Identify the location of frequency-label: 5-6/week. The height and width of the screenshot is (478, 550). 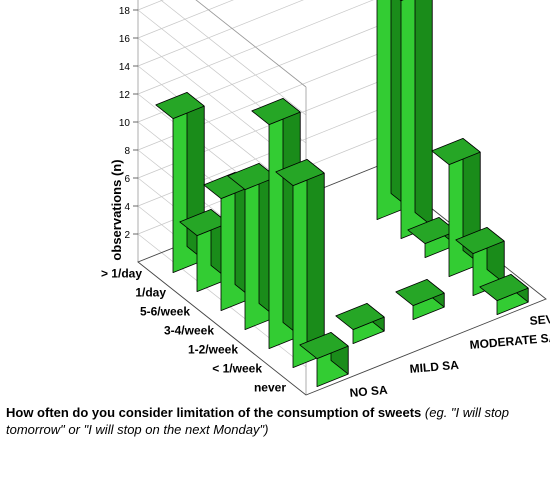
(165, 312).